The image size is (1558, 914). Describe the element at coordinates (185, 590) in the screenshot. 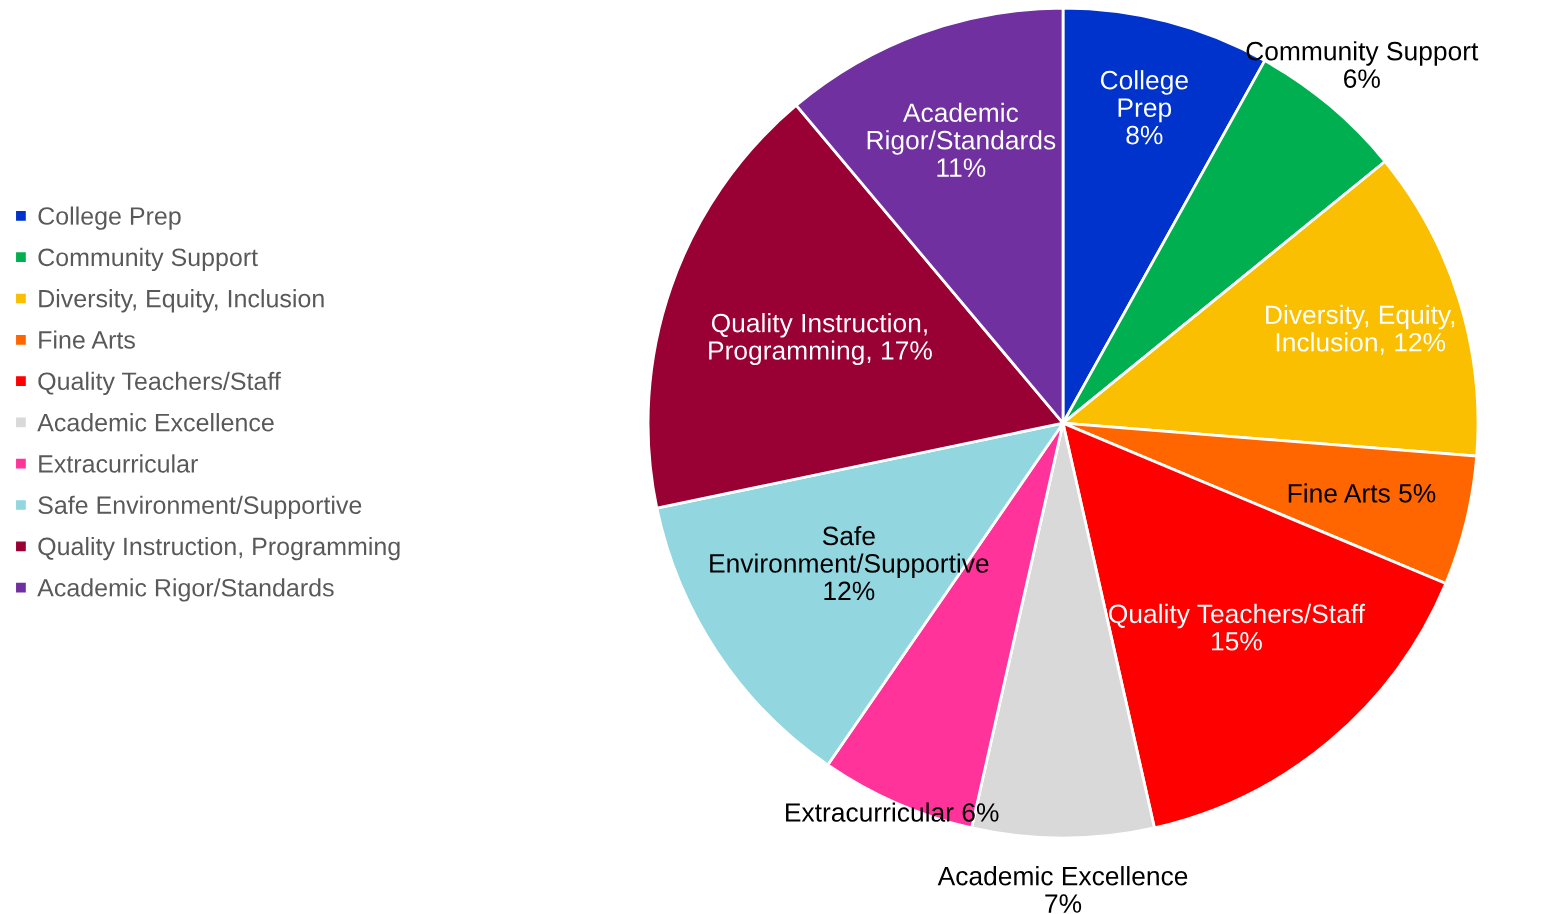

I see `legend-label: Academic Rigor/Standards` at that location.